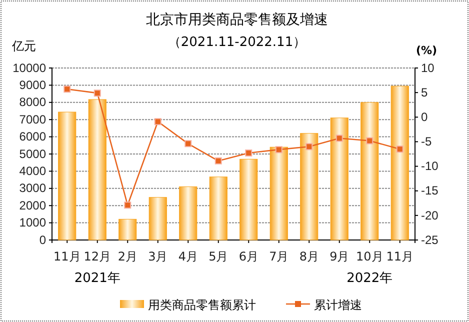 This screenshot has width=469, height=322. What do you see at coordinates (427, 50) in the screenshot?
I see `y2-axis-title: (%)` at bounding box center [427, 50].